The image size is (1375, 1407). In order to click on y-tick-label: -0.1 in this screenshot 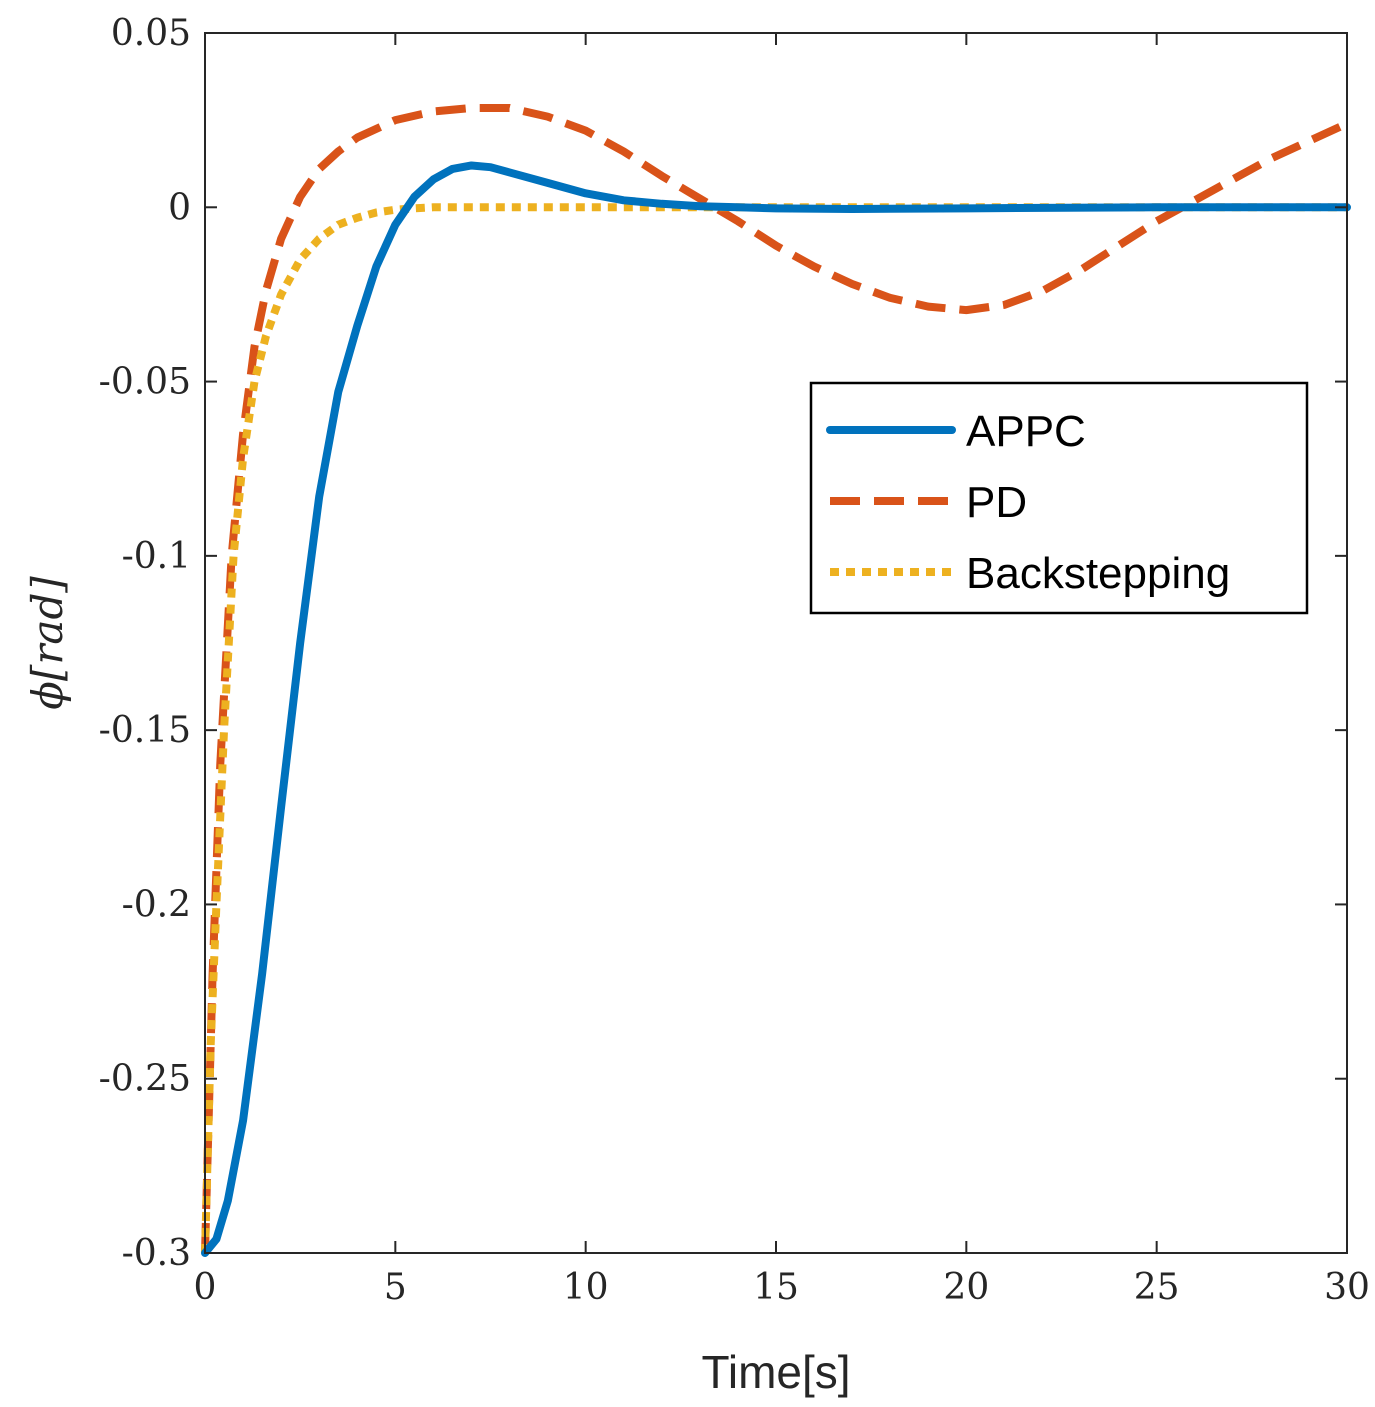, I will do `click(156, 556)`.